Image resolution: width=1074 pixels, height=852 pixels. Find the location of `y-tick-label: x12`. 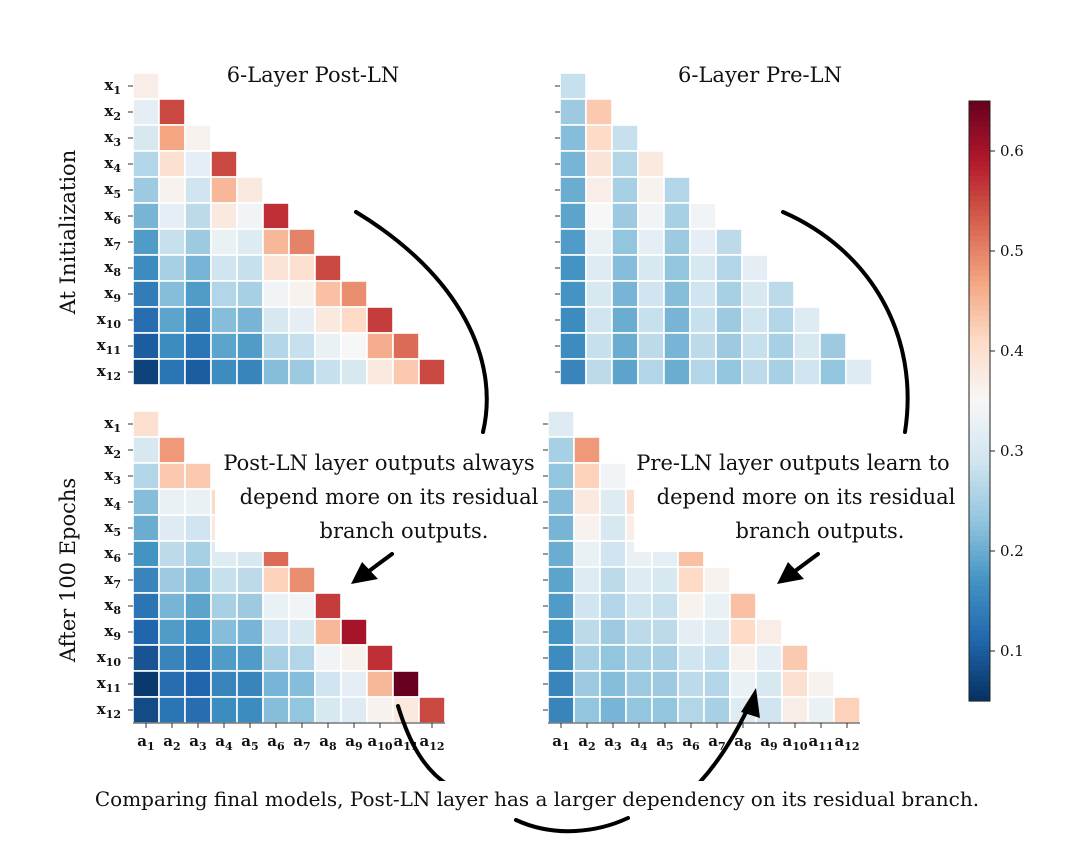

y-tick-label: x12 is located at coordinates (109, 372).